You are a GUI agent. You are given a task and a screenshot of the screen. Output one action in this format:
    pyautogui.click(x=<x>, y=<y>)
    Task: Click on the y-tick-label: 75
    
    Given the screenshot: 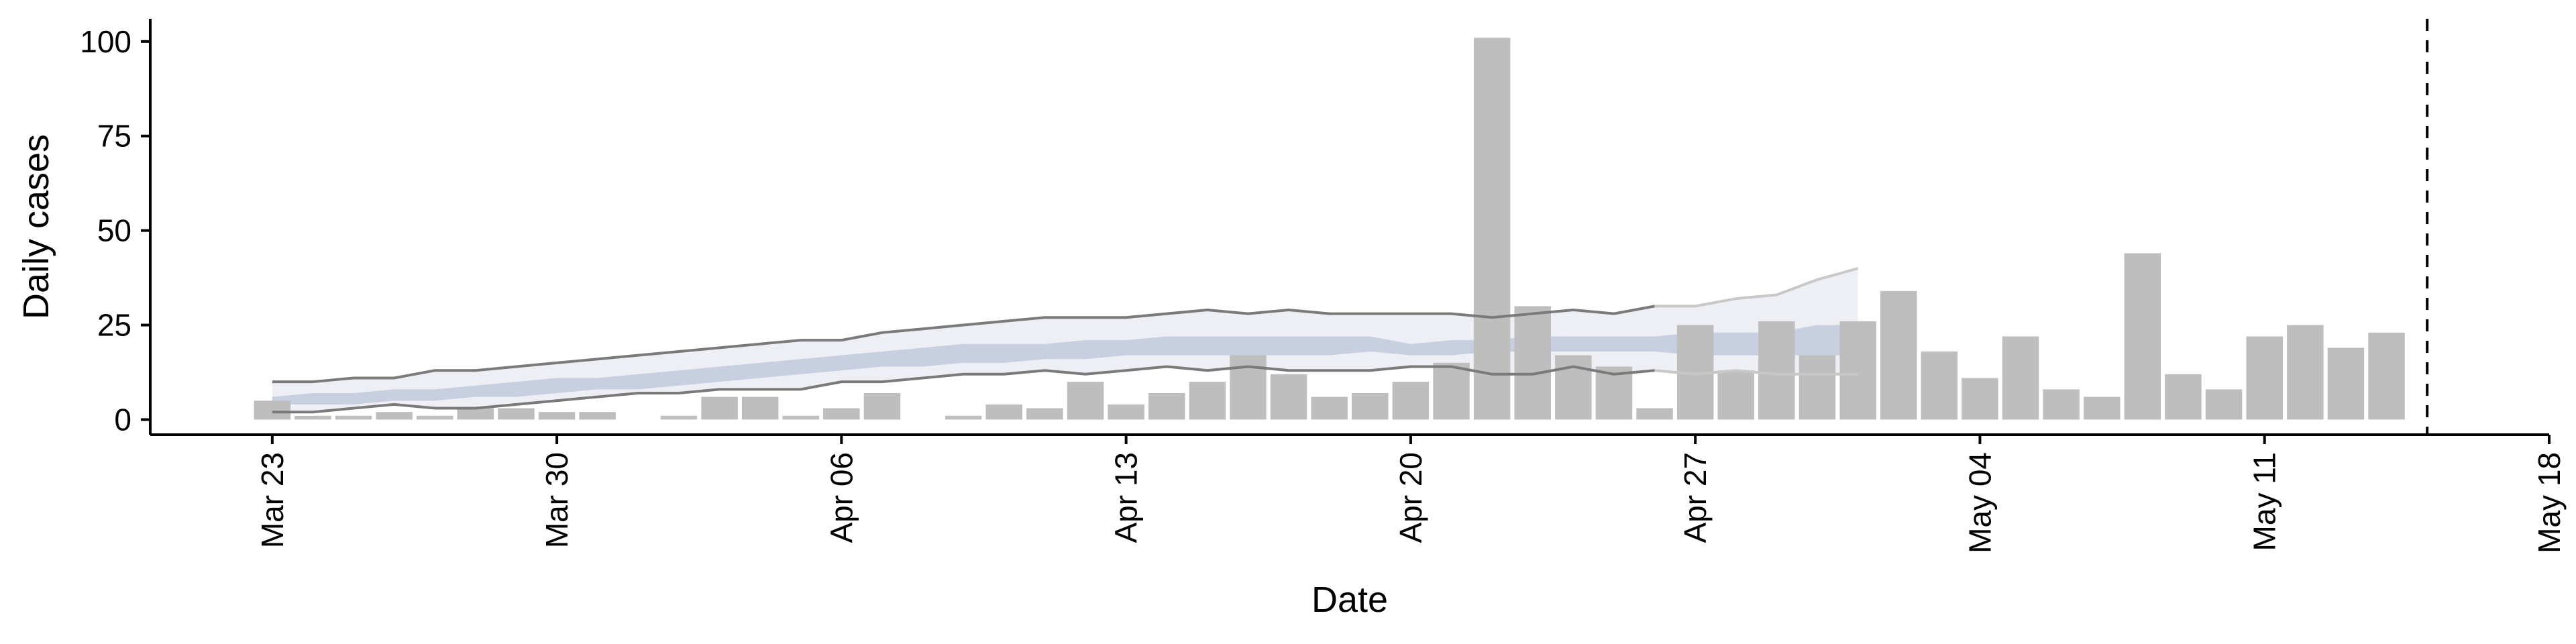 What is the action you would take?
    pyautogui.click(x=114, y=136)
    